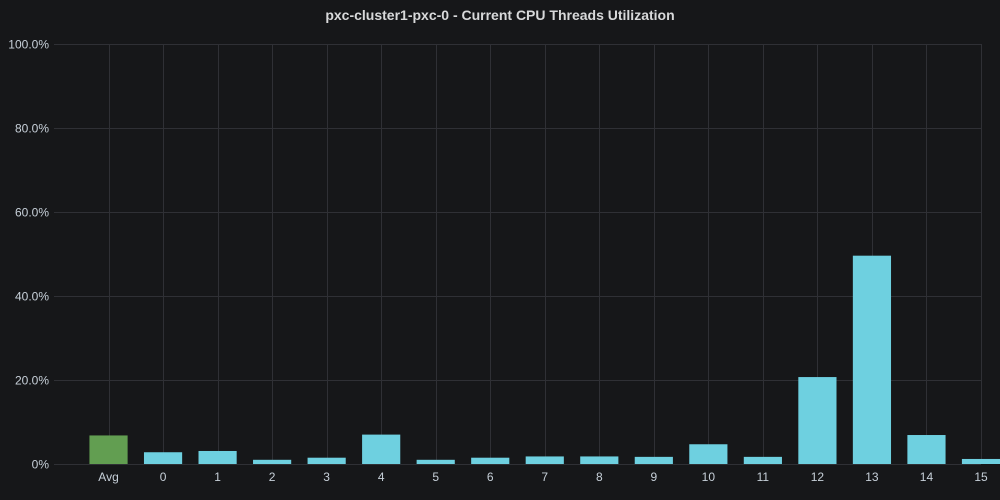 The image size is (1000, 500). I want to click on y-axis-labels: 0% 20.0% 40.0% 60.0% 80.0% 100.0%, so click(28, 255).